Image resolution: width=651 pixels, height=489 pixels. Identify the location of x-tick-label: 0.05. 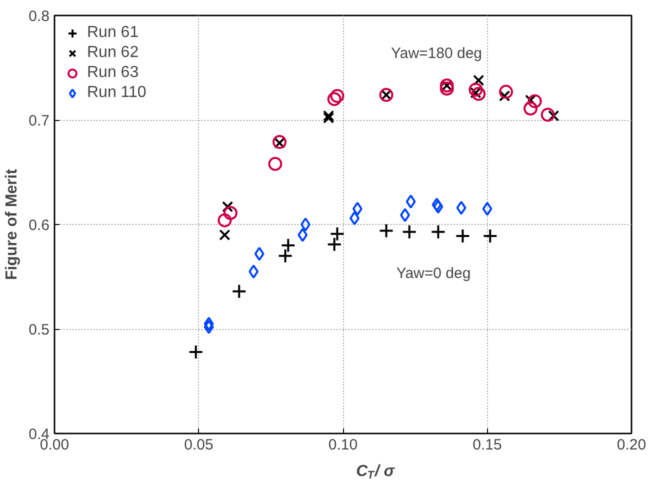
(199, 445).